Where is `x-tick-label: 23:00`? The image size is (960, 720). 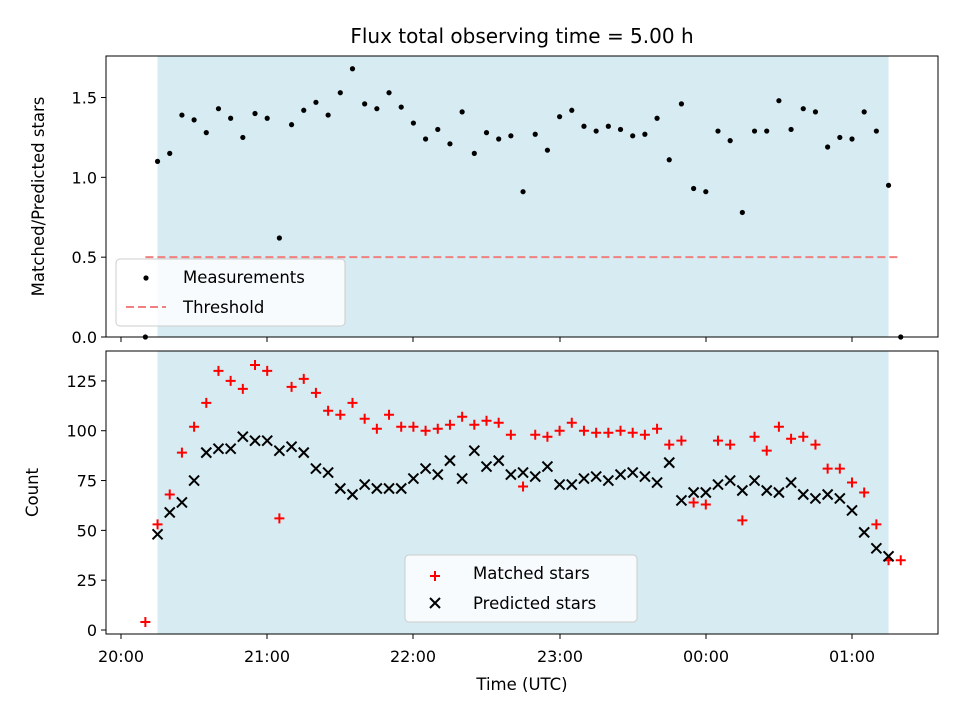 x-tick-label: 23:00 is located at coordinates (560, 656).